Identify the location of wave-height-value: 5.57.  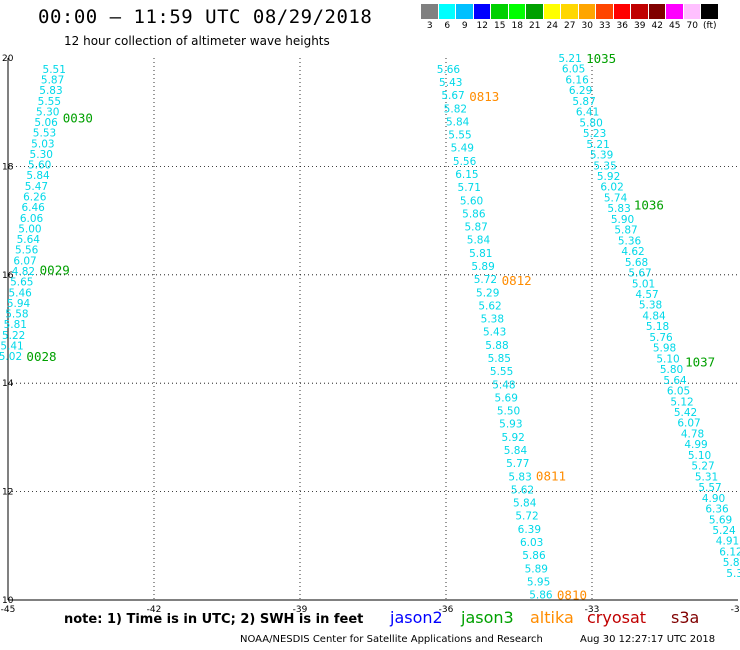
(709, 488).